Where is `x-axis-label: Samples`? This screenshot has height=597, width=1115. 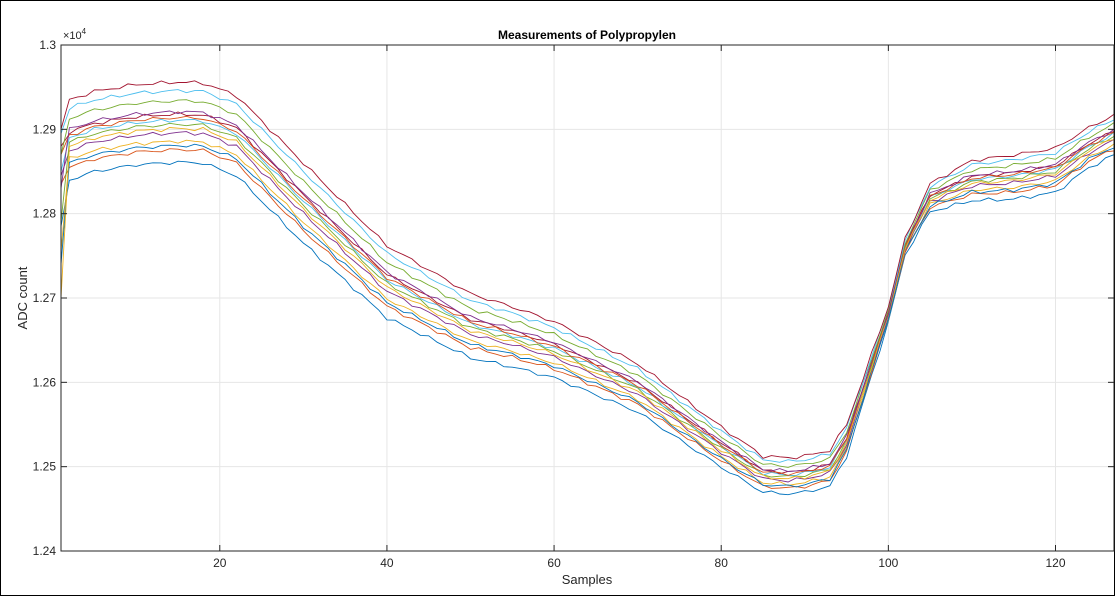
x-axis-label: Samples is located at coordinates (587, 579).